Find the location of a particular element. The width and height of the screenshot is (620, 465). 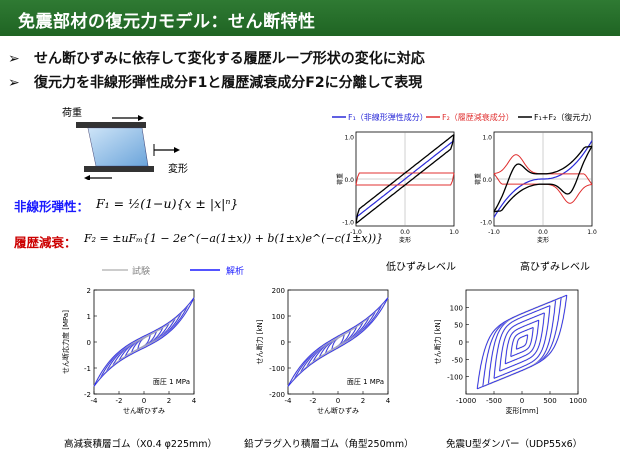

x-tick-label: 1000 is located at coordinates (578, 401).